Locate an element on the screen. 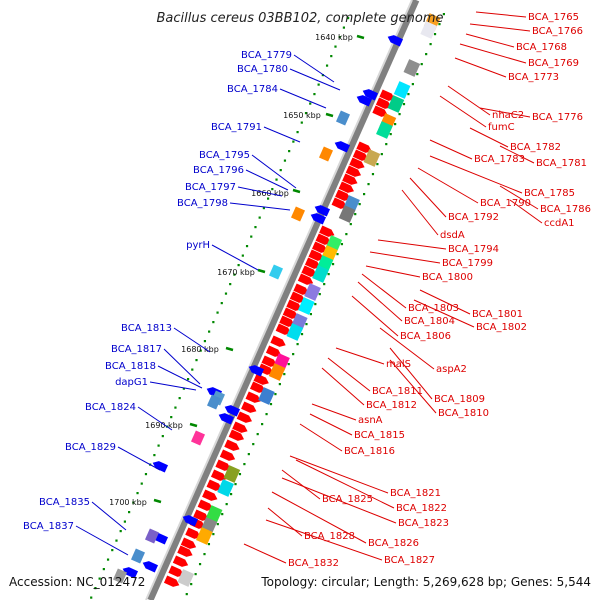  reverse-gene-label: BCA_1798 is located at coordinates (202, 203).